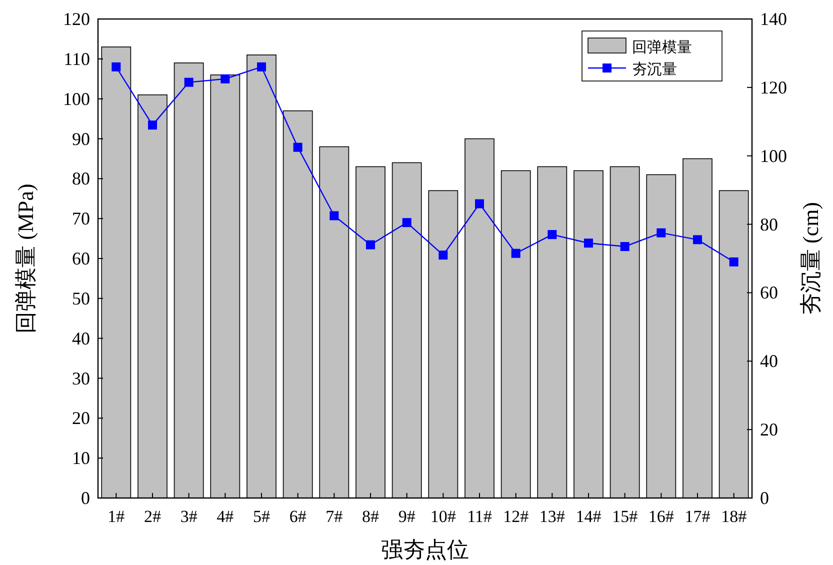  I want to click on y-tick-label: 10, so click(81, 458).